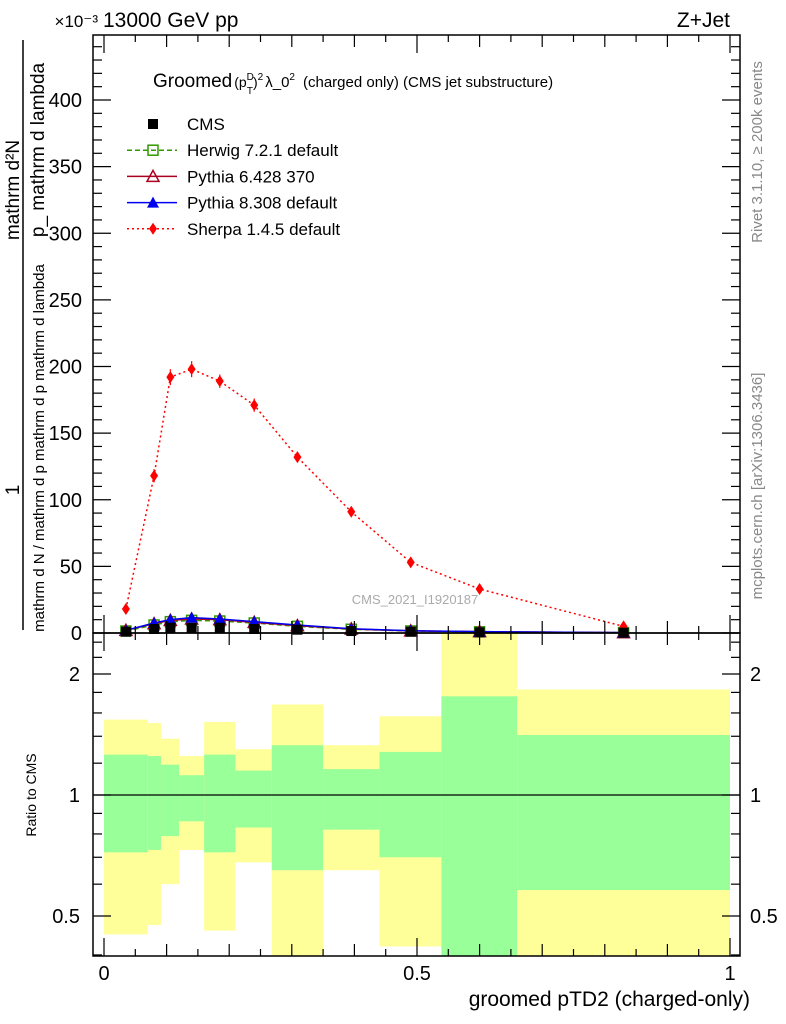 The width and height of the screenshot is (786, 1024). Describe the element at coordinates (263, 229) in the screenshot. I see `legend-label: Sherpa 1.4.5 default` at that location.